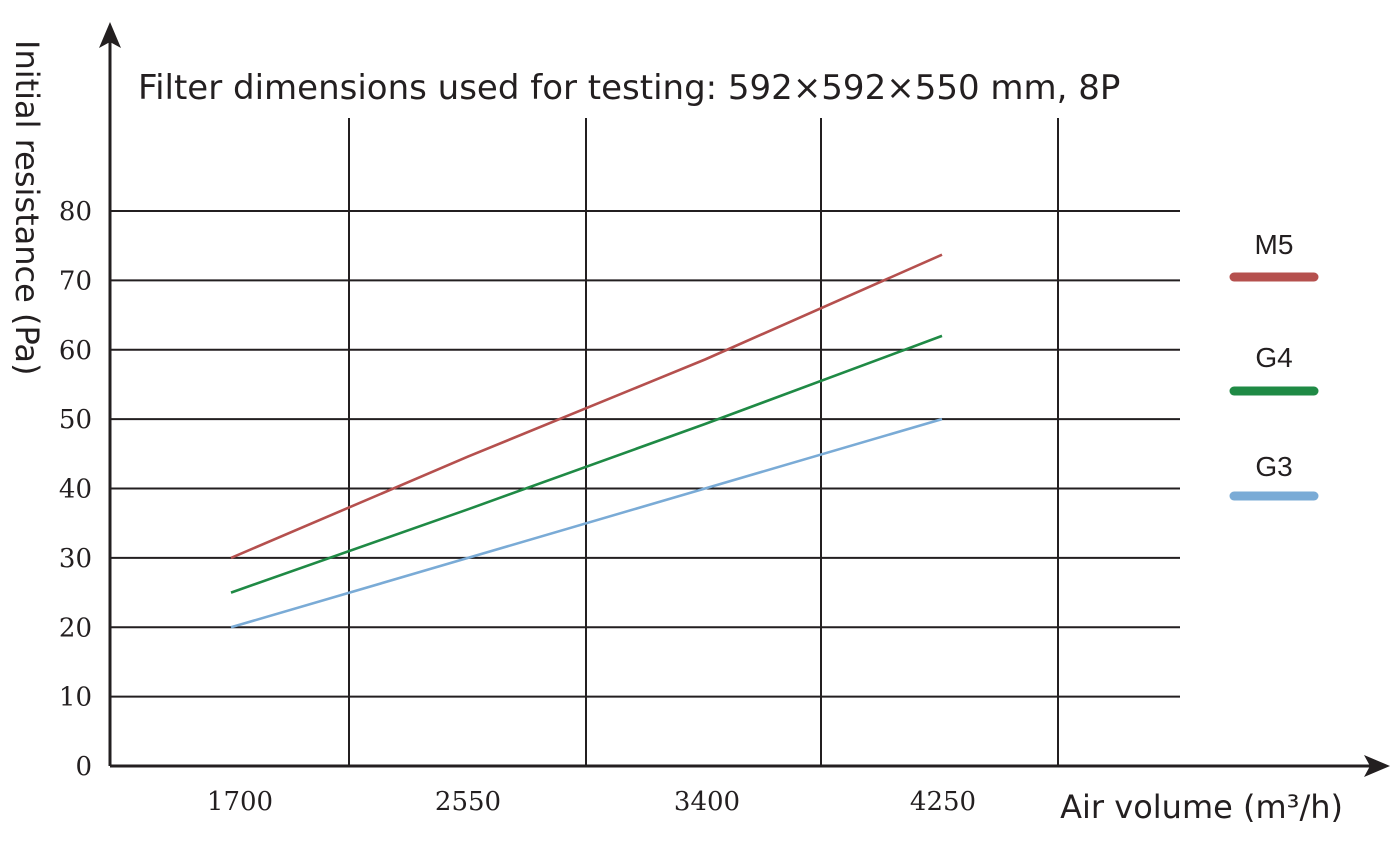 This screenshot has height=844, width=1400. What do you see at coordinates (75, 212) in the screenshot?
I see `y-tick-label: 80` at bounding box center [75, 212].